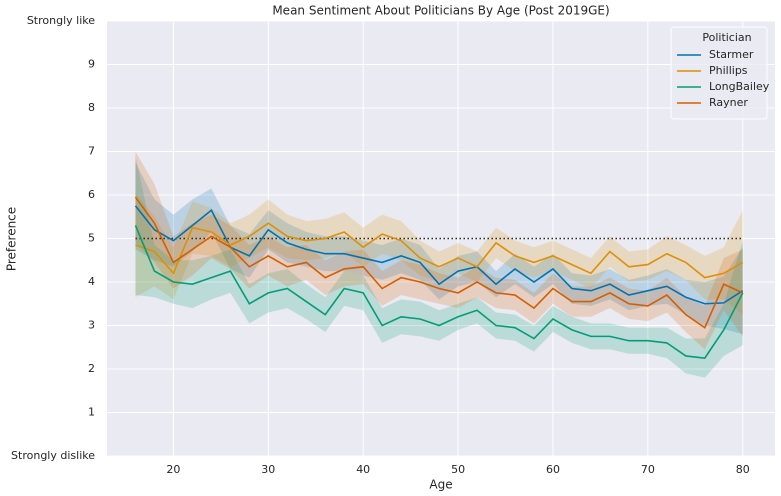 Image resolution: width=781 pixels, height=496 pixels. Describe the element at coordinates (648, 469) in the screenshot. I see `x-tick-label: 70` at that location.